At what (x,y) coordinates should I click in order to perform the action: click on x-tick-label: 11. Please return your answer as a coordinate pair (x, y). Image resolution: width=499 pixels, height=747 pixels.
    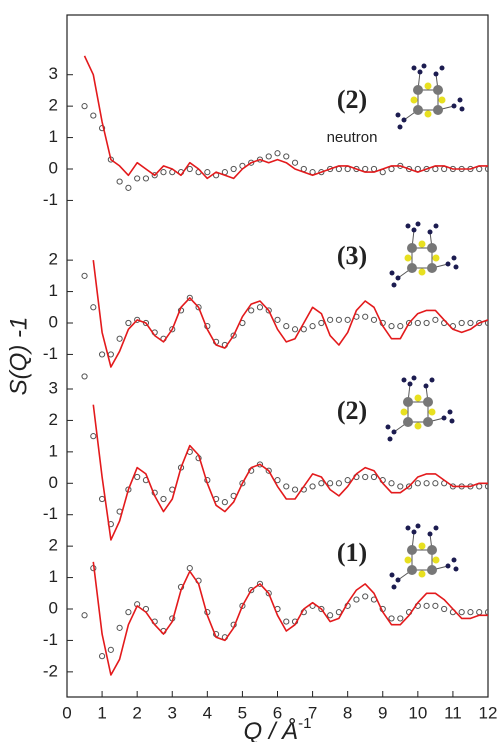
    Looking at the image, I should click on (453, 712).